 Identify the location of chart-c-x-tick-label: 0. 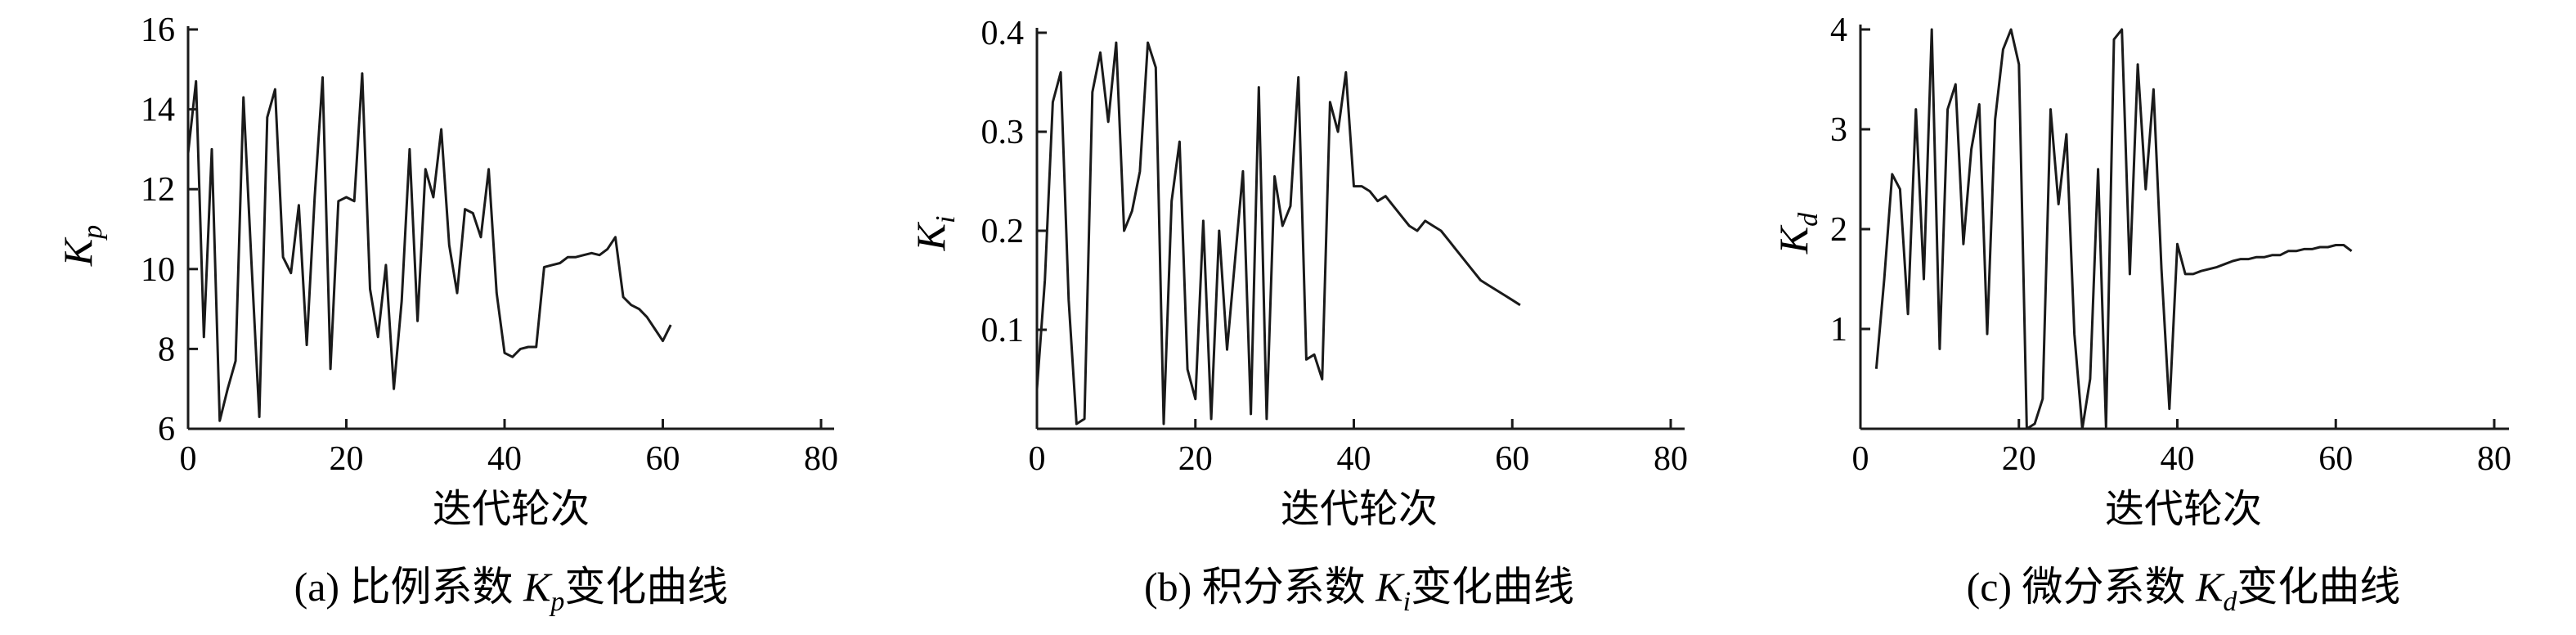
(1860, 459).